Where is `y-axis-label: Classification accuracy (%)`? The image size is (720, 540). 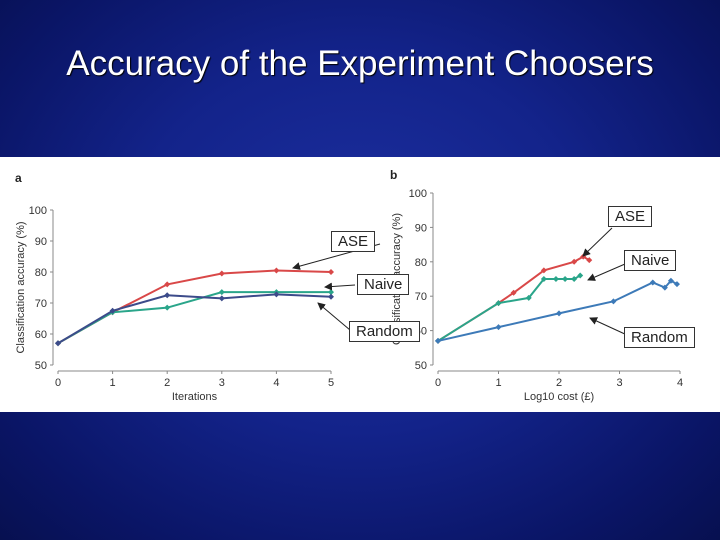 y-axis-label: Classification accuracy (%) is located at coordinates (21, 287).